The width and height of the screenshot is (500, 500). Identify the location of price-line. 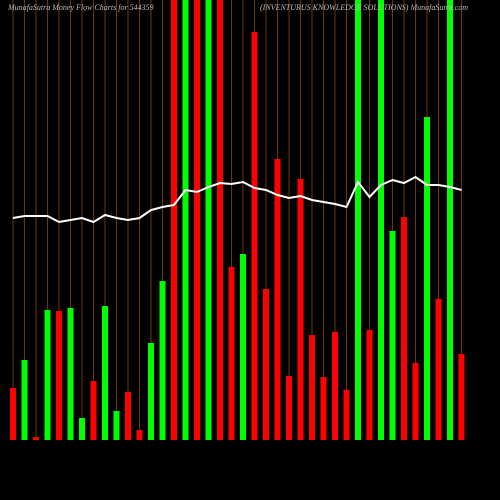
(237, 199).